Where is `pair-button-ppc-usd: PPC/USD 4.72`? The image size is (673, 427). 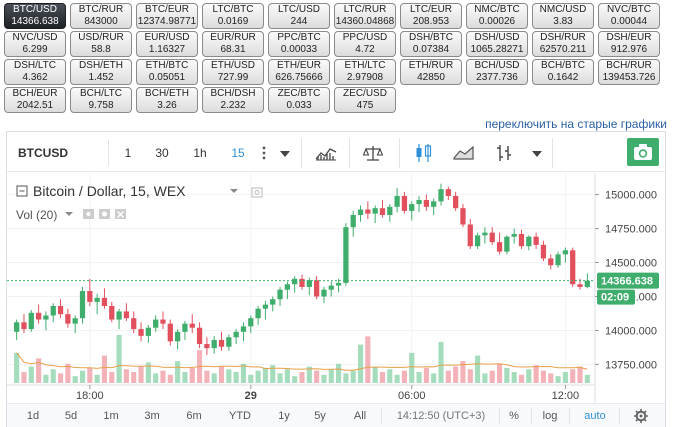
pair-button-ppc-usd: PPC/USD 4.72 is located at coordinates (365, 44).